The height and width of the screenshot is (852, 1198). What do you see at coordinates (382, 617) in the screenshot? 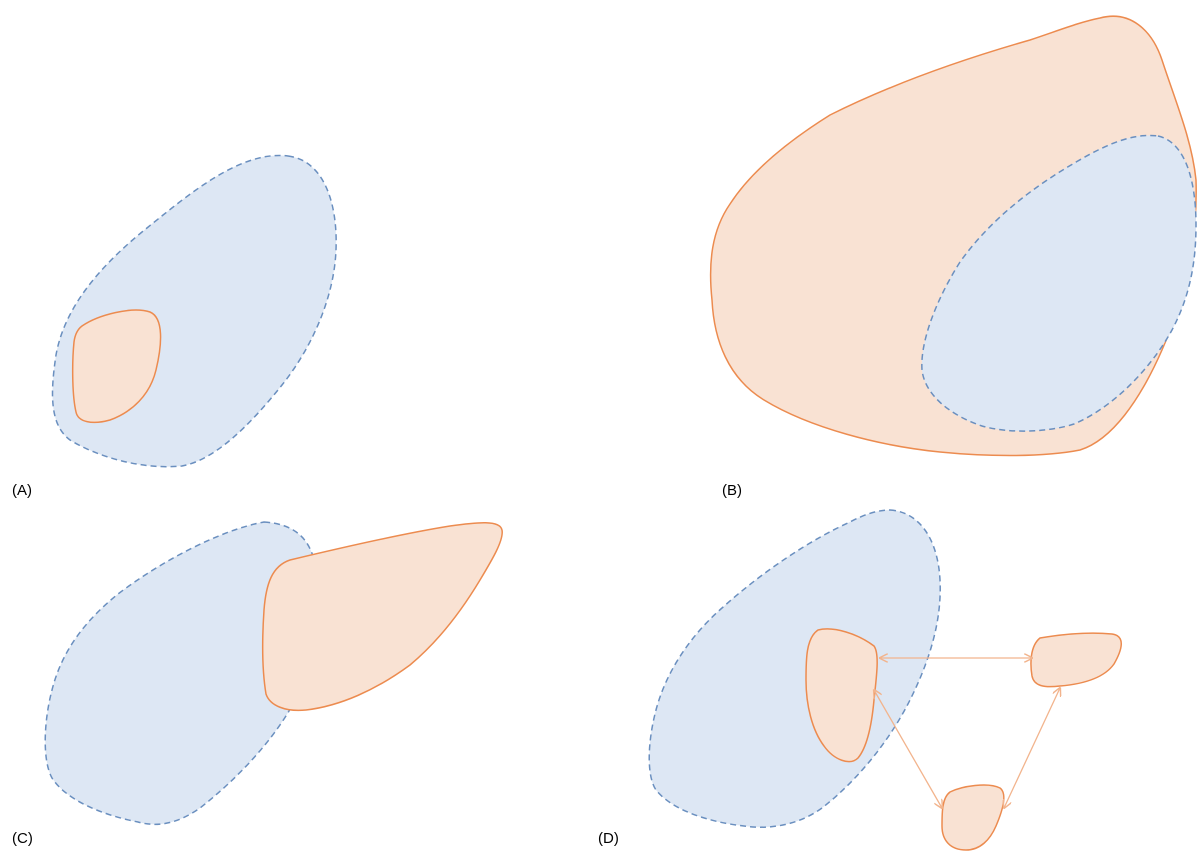
I see `panel-c-orange-region` at bounding box center [382, 617].